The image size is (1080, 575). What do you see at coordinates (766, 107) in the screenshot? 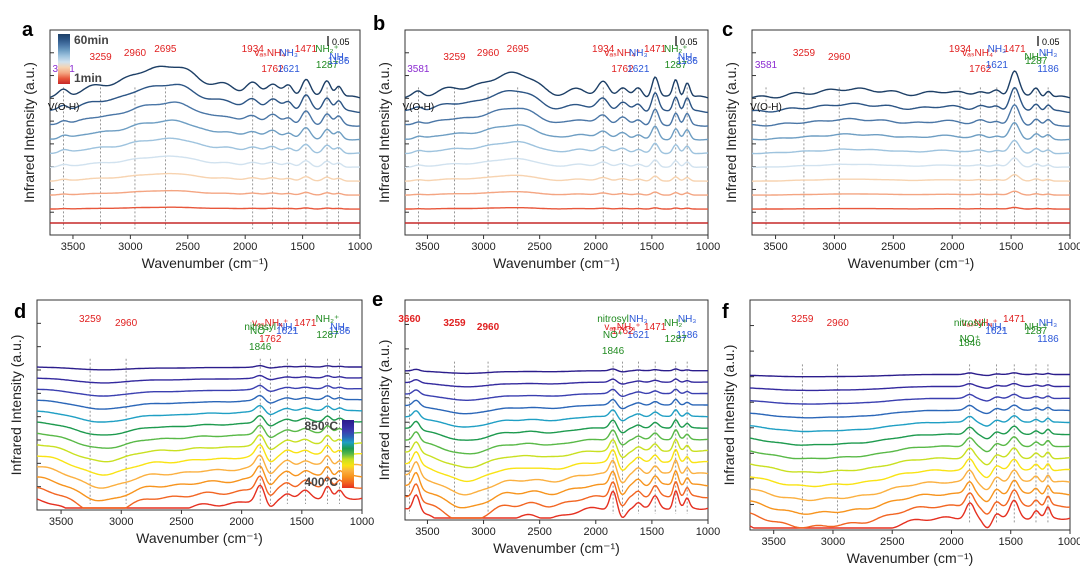
I see `band-label: V(O-H)` at bounding box center [766, 107].